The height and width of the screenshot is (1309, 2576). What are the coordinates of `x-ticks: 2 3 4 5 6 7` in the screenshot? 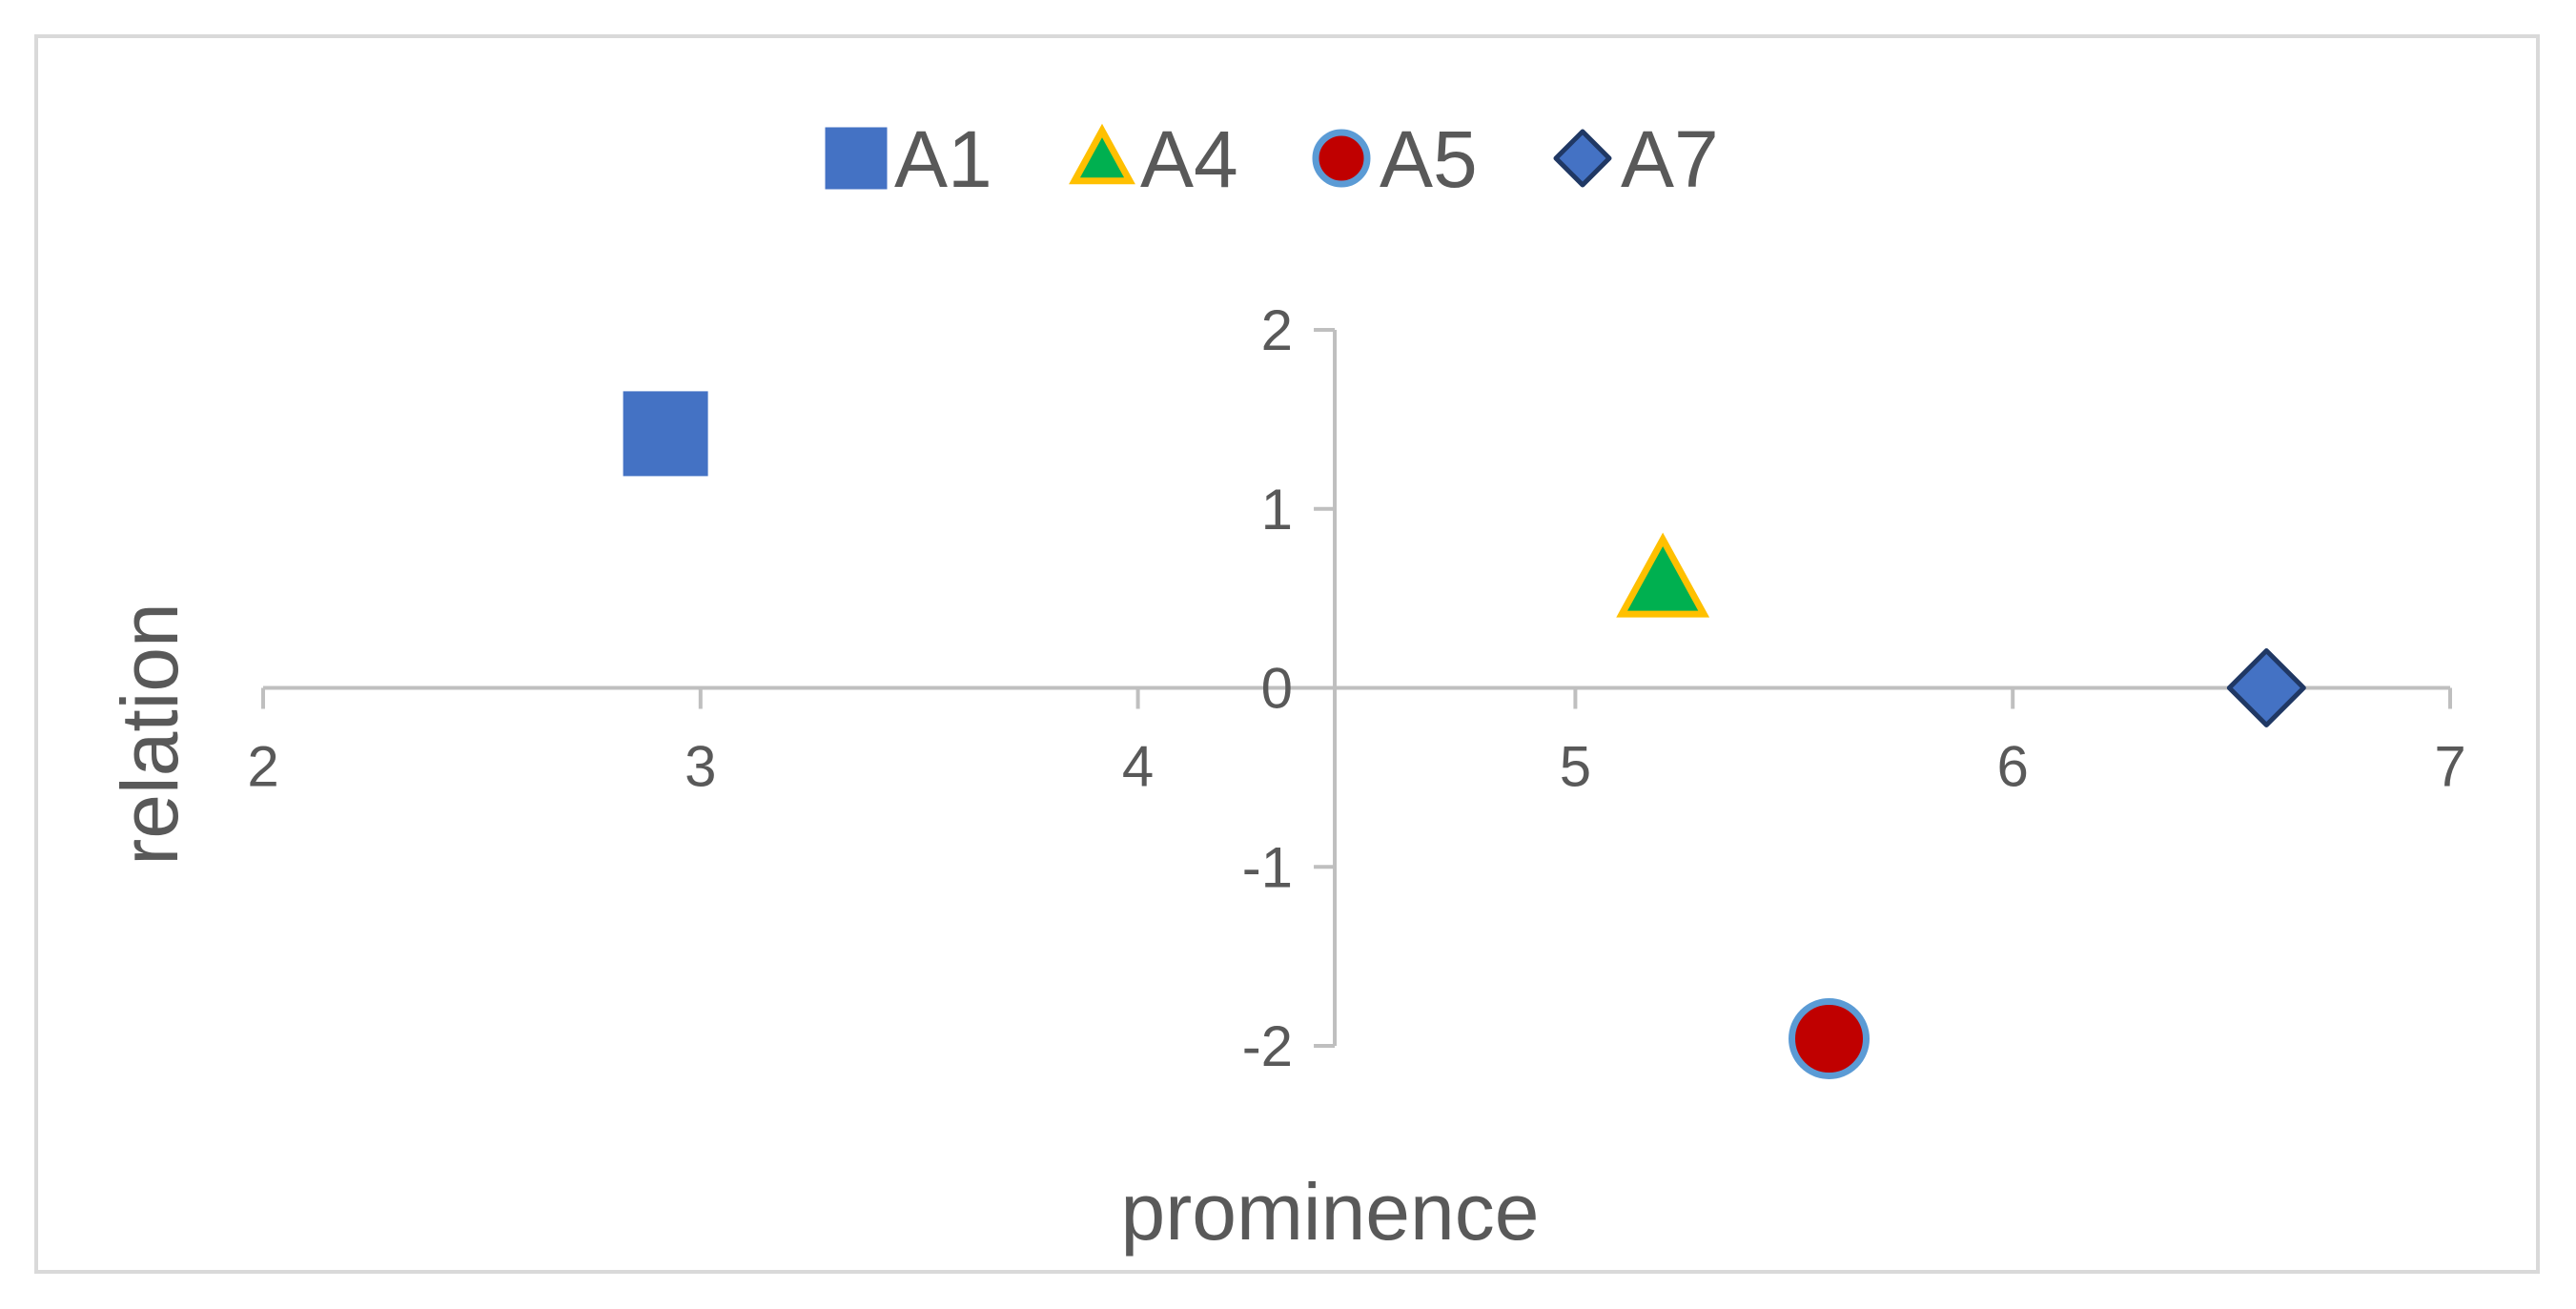 It's located at (1356, 743).